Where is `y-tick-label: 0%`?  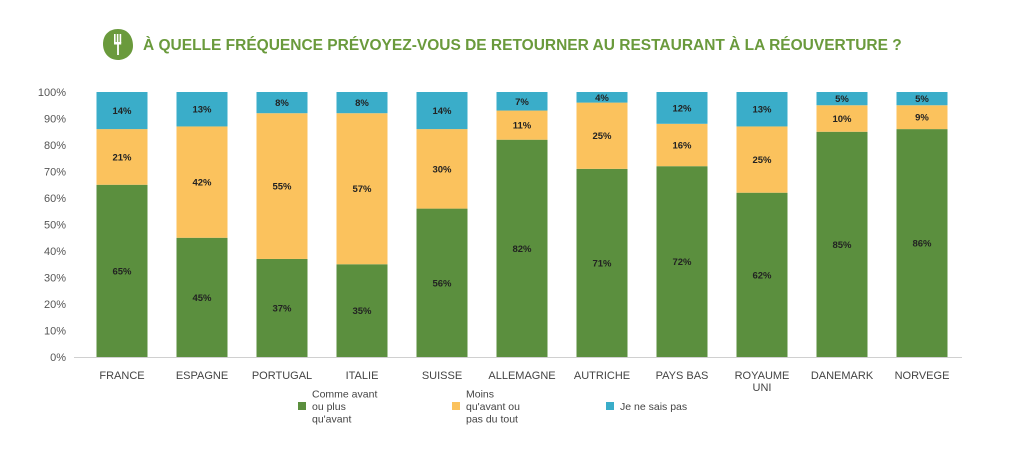 y-tick-label: 0% is located at coordinates (58, 358).